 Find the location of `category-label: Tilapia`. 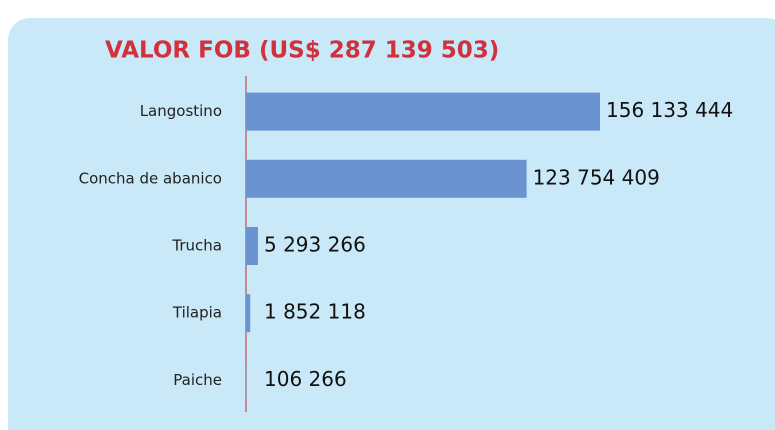

category-label: Tilapia is located at coordinates (197, 313).